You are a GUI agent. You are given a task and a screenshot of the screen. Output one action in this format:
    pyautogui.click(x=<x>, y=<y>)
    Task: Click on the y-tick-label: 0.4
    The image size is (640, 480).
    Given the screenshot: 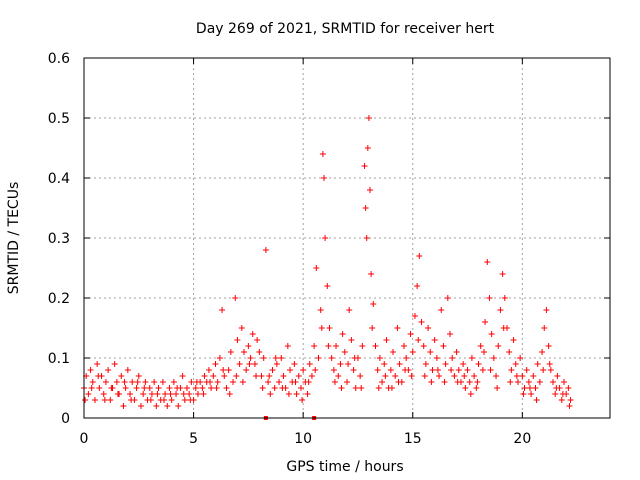 What is the action you would take?
    pyautogui.click(x=59, y=179)
    